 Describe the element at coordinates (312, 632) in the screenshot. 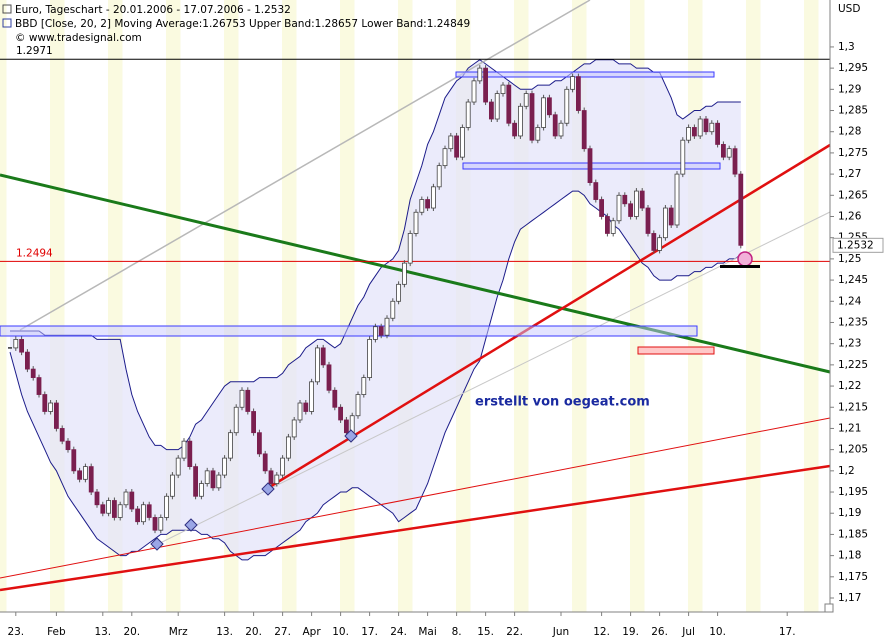

I see `x-tick-label: Apr` at that location.